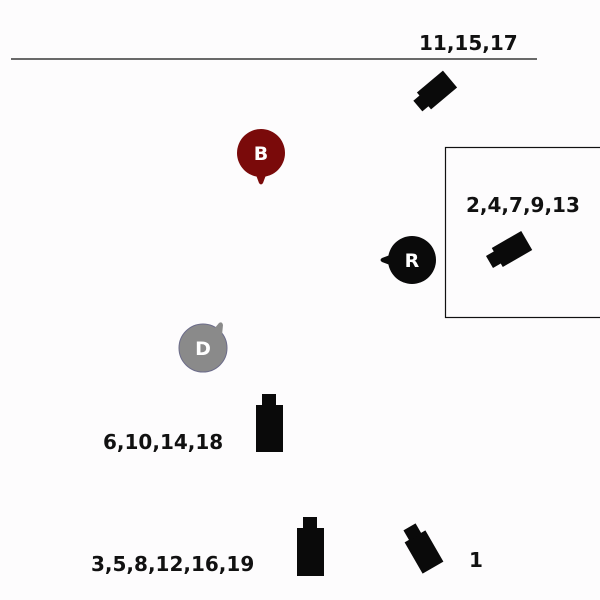  Describe the element at coordinates (476, 560) in the screenshot. I see `camera-label: 1` at that location.